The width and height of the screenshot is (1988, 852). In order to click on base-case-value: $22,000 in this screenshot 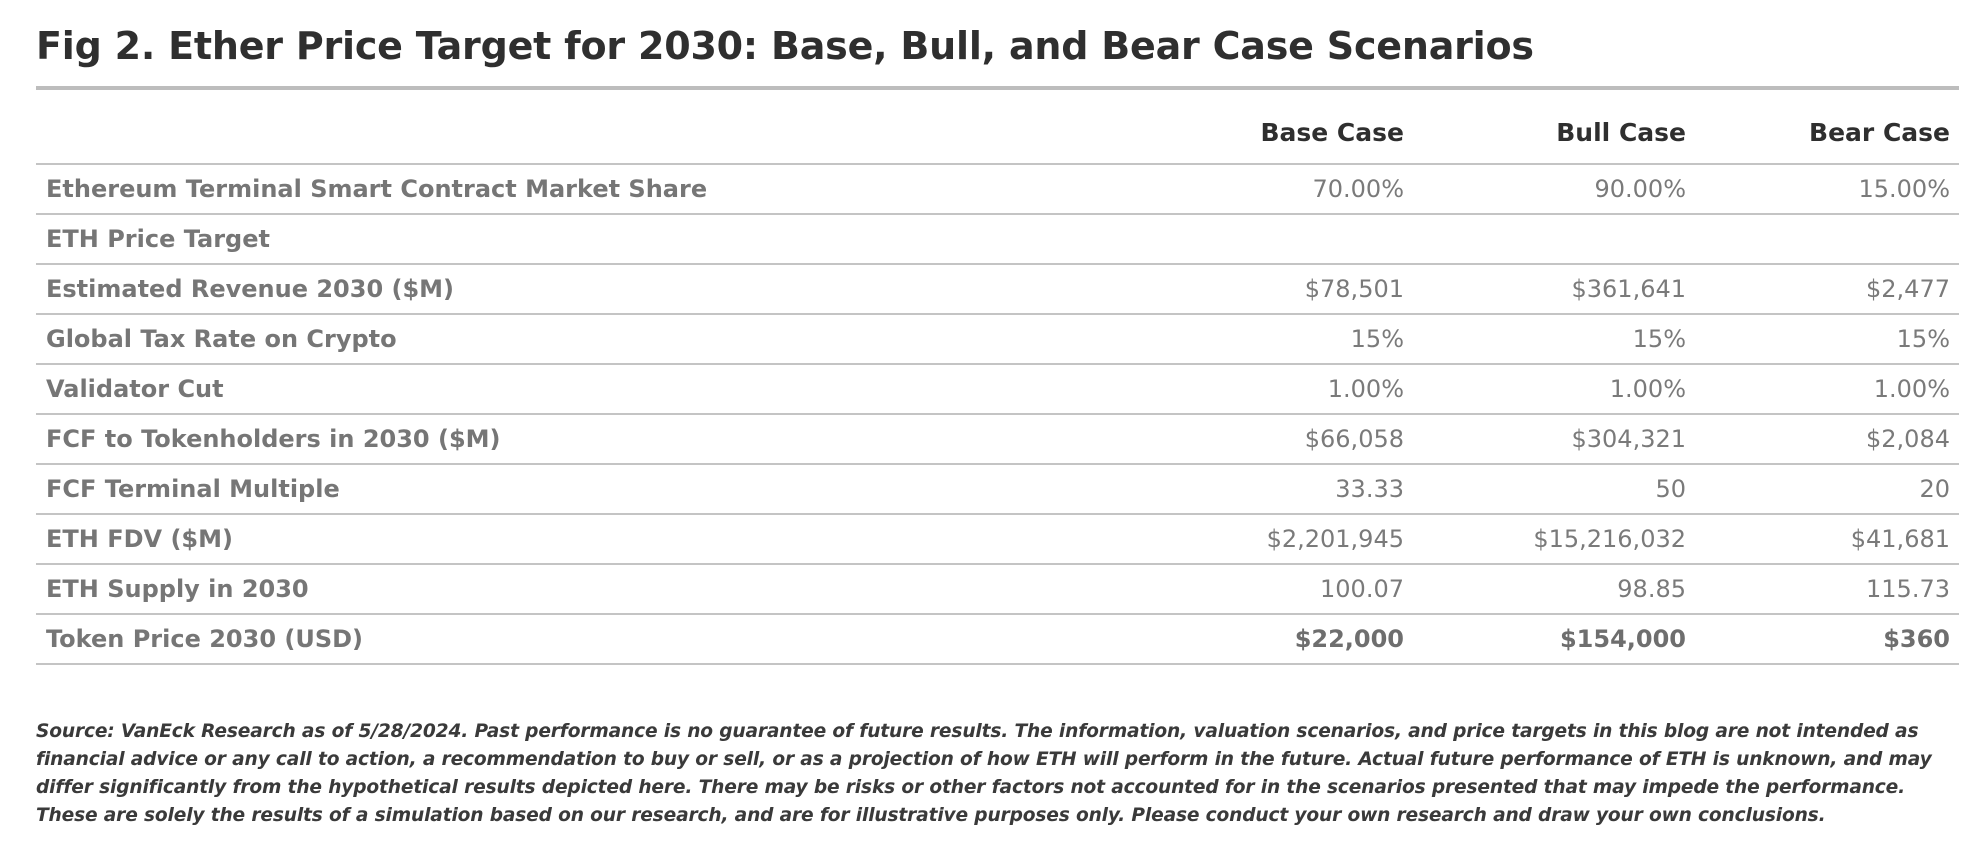, I will do `click(1349, 639)`.